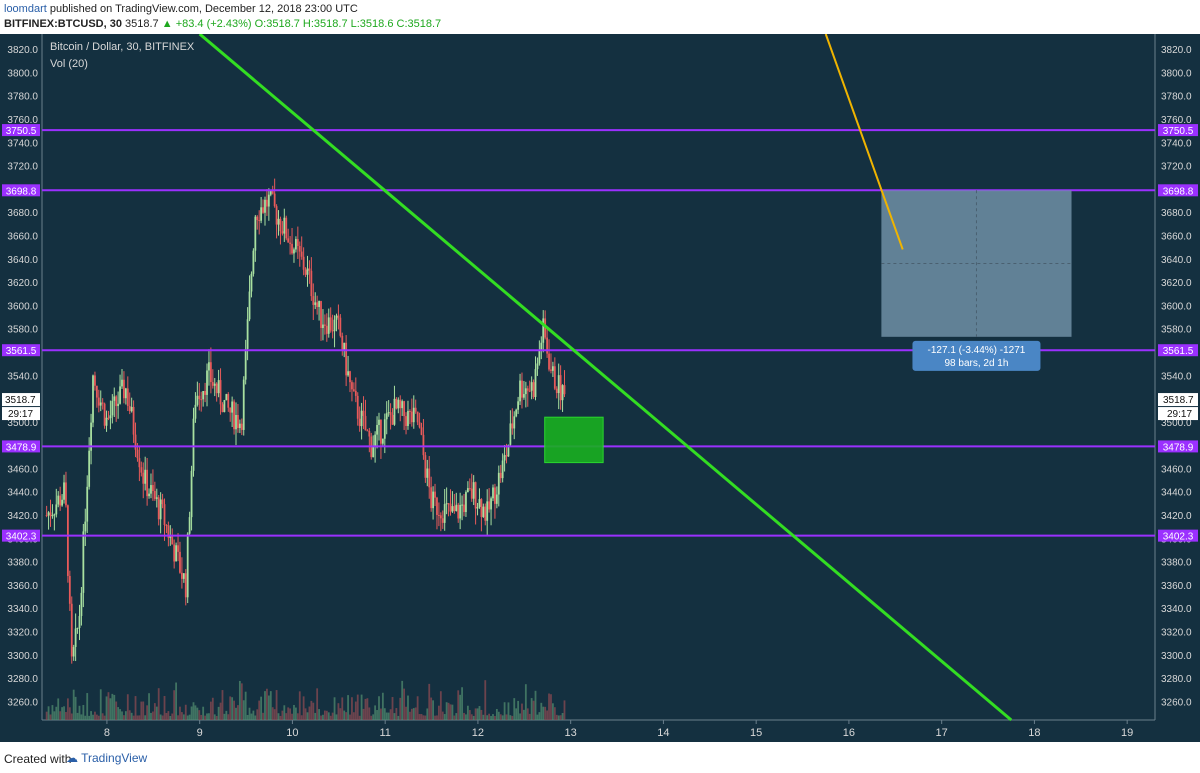 This screenshot has width=1200, height=773. I want to click on author-link: loomdart, so click(25, 9).